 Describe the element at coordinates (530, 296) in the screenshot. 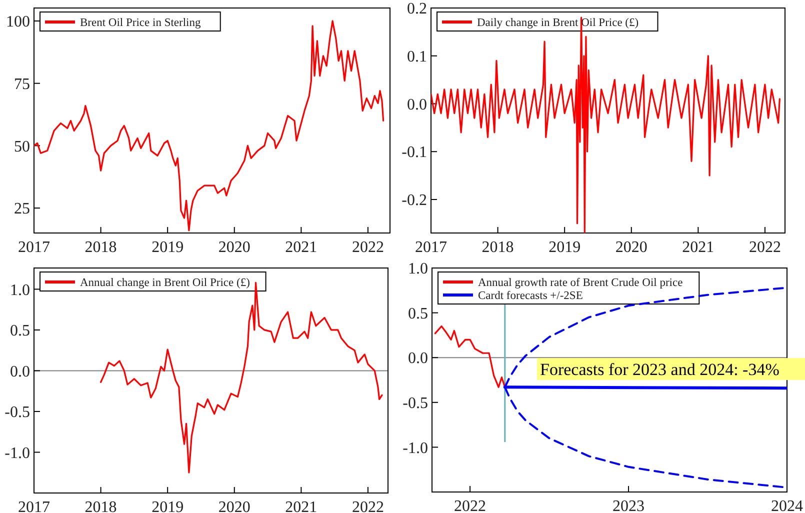

I see `legend-label: Cardt forecasts +/-2SE` at that location.